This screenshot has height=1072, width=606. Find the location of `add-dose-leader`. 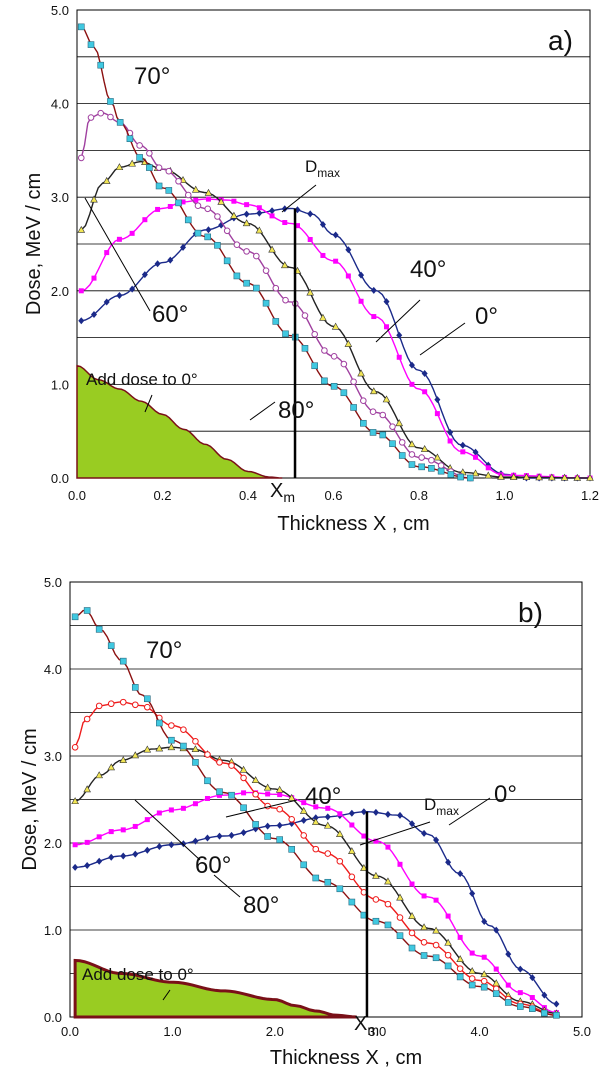

add-dose-leader is located at coordinates (166, 995).